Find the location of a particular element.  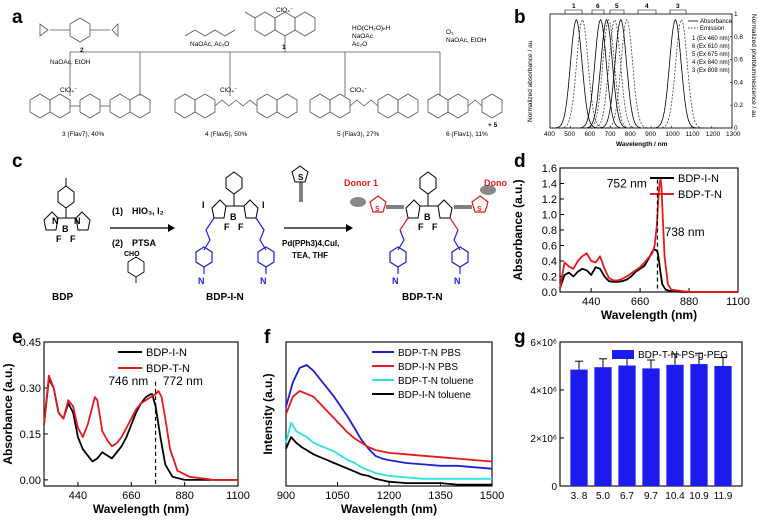

chart-g-x-tick-label: 3. 8 is located at coordinates (579, 496).